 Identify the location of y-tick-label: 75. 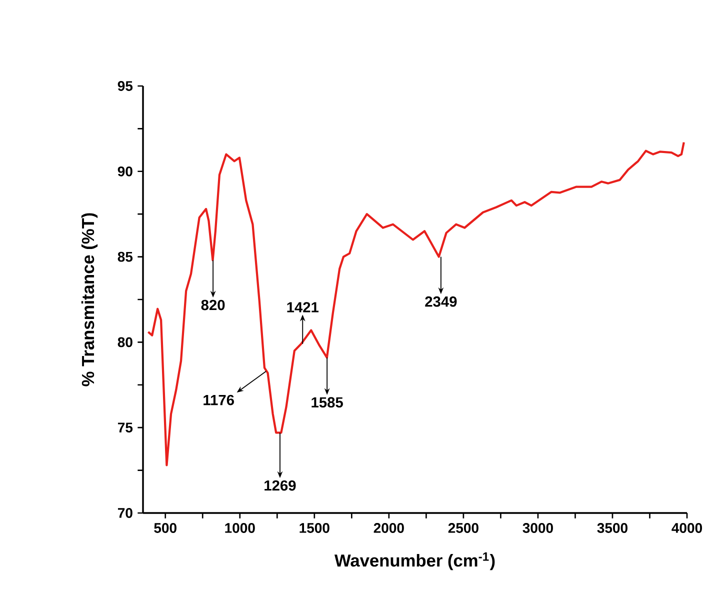
(125, 427).